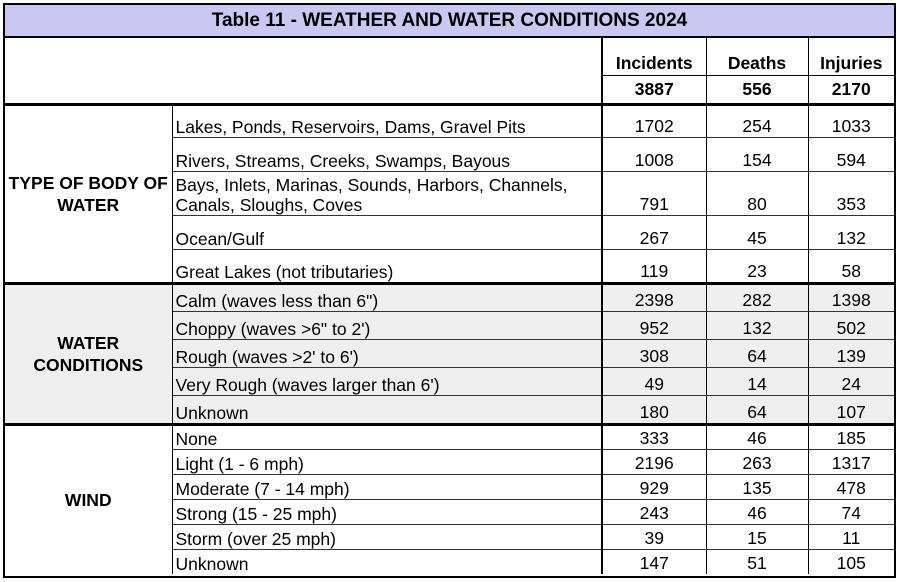 The height and width of the screenshot is (582, 900). What do you see at coordinates (654, 267) in the screenshot?
I see `incidents-cell: 119` at bounding box center [654, 267].